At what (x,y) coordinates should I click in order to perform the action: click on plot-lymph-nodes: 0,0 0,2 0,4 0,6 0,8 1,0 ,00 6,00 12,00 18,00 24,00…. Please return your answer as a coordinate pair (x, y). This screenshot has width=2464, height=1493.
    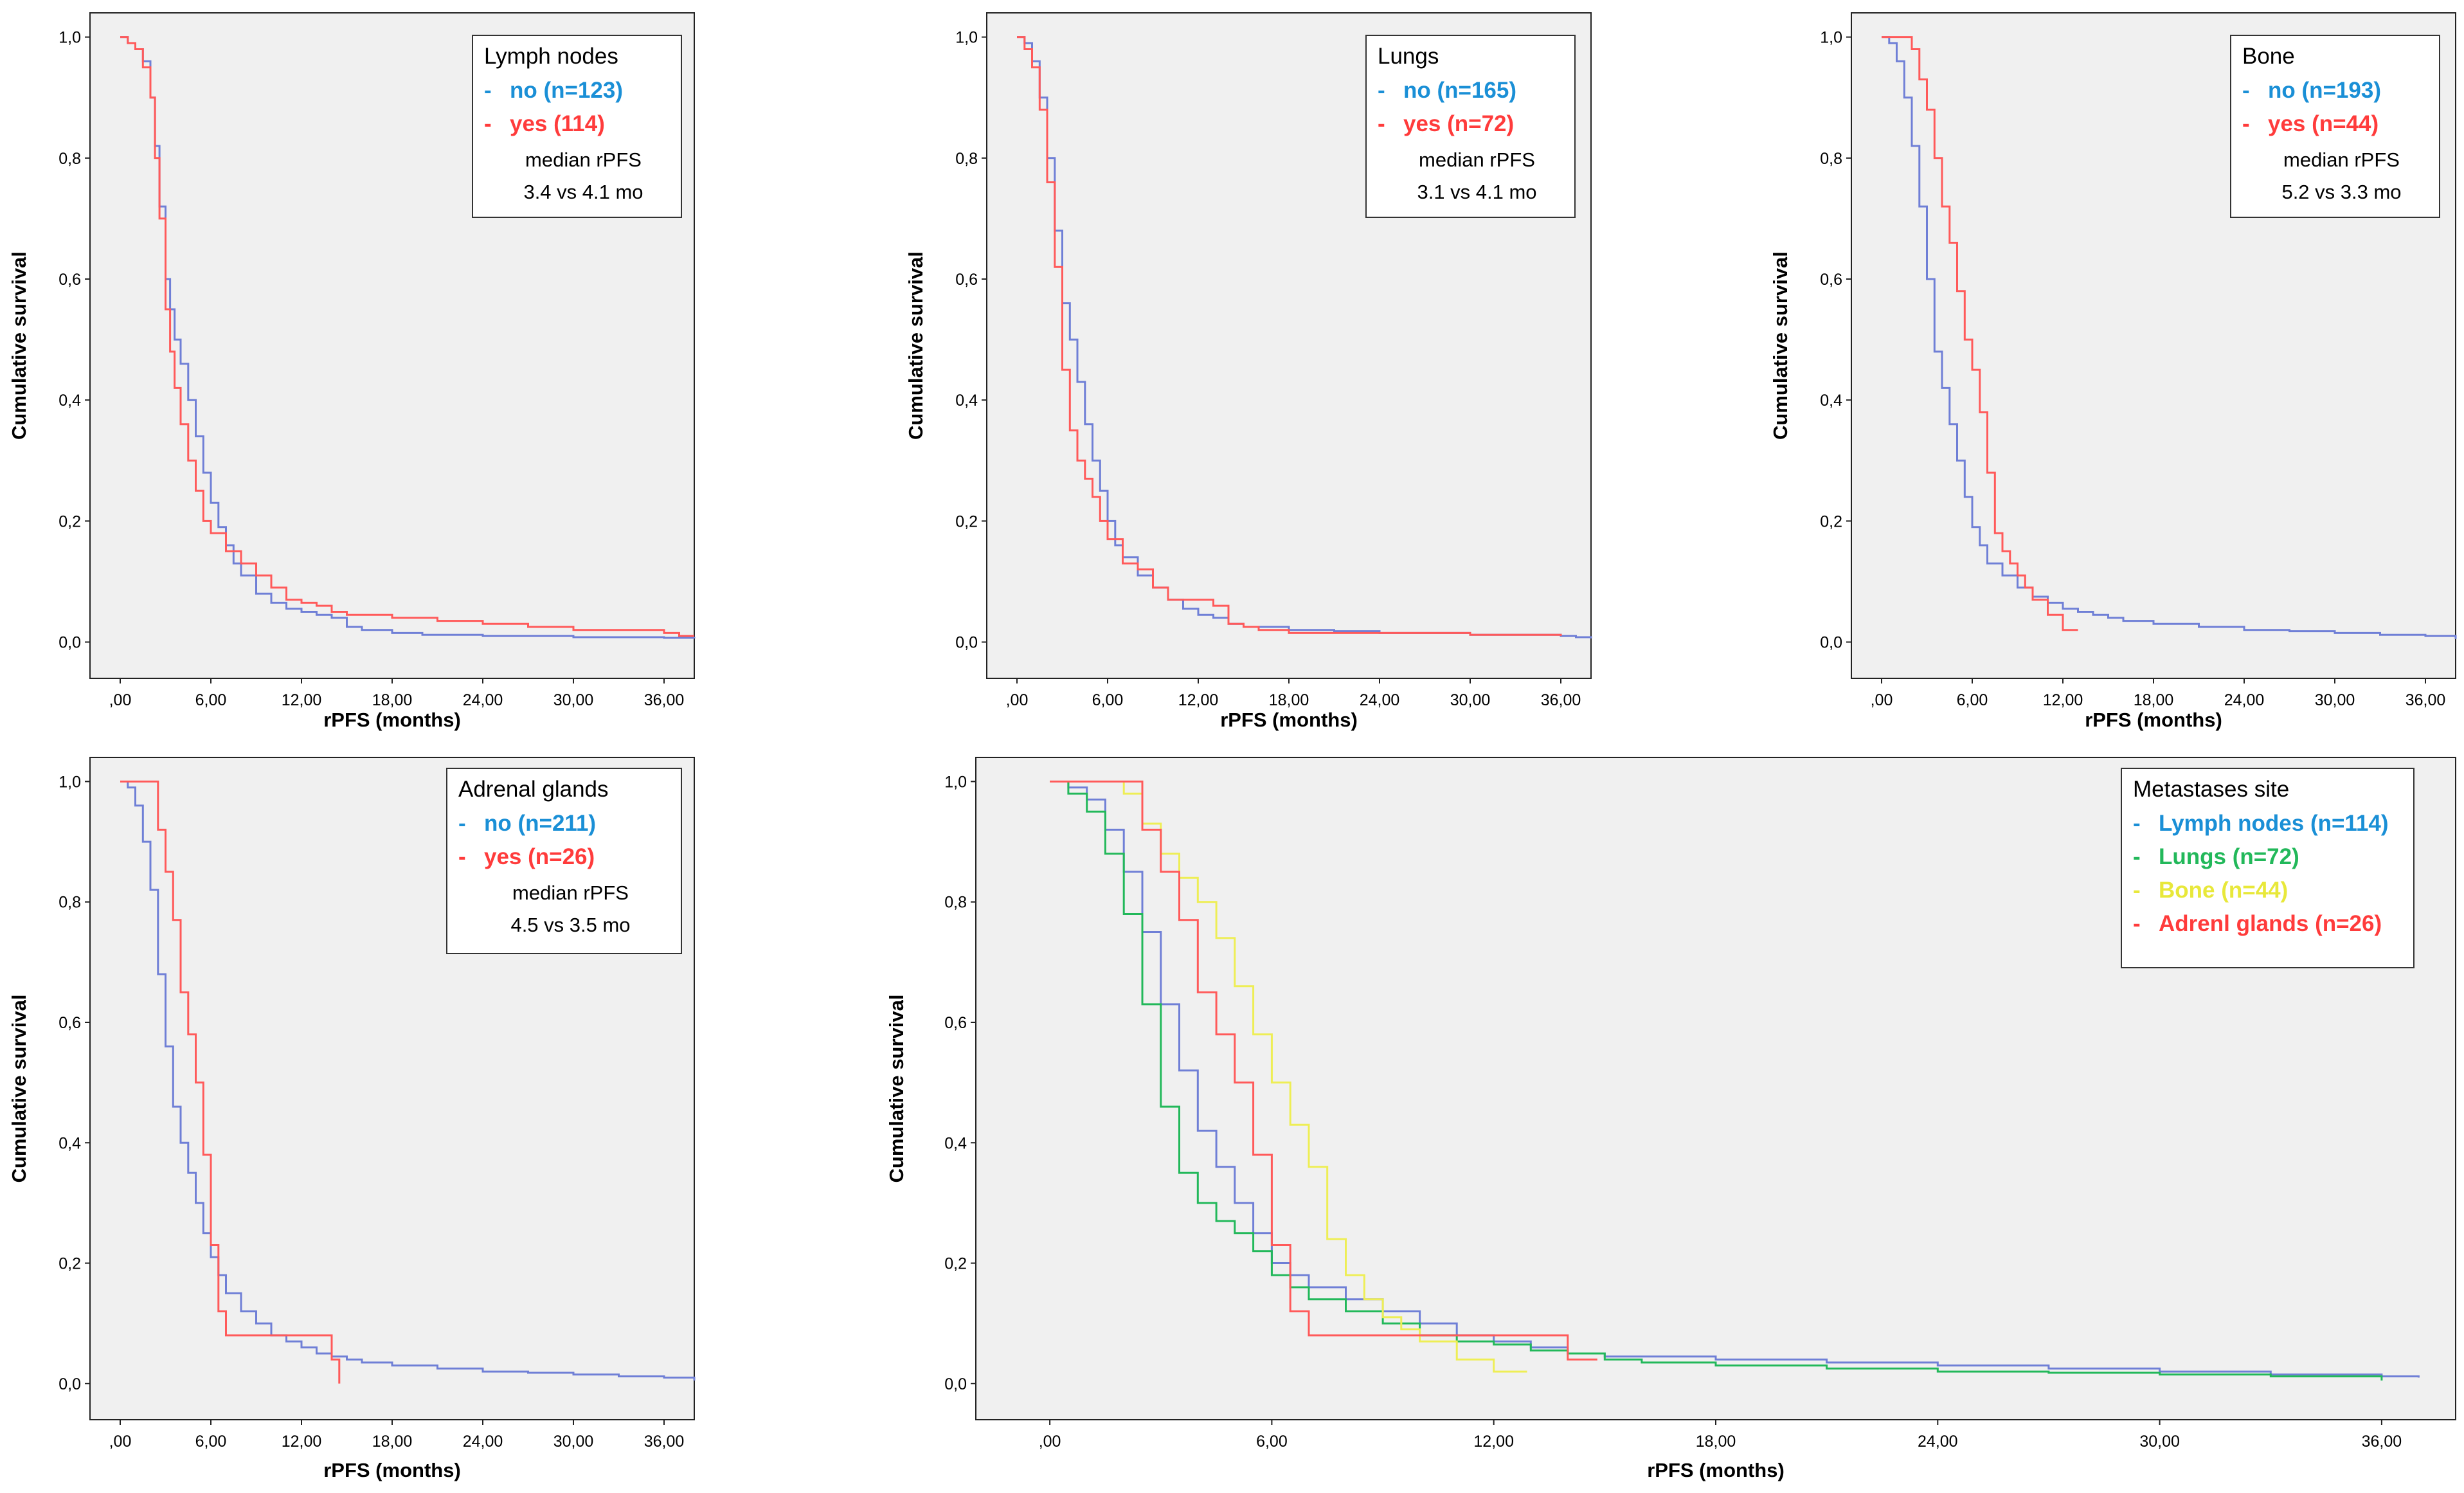
    Looking at the image, I should click on (352, 371).